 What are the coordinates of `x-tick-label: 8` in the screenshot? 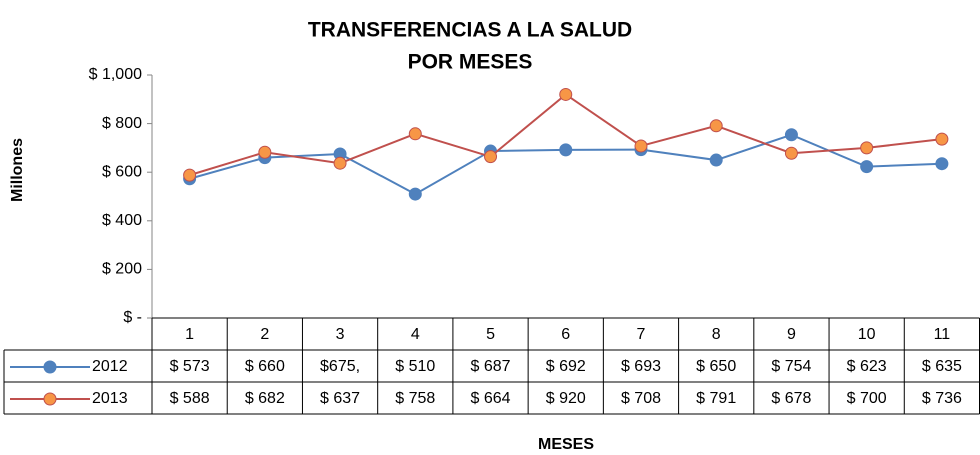 It's located at (716, 334).